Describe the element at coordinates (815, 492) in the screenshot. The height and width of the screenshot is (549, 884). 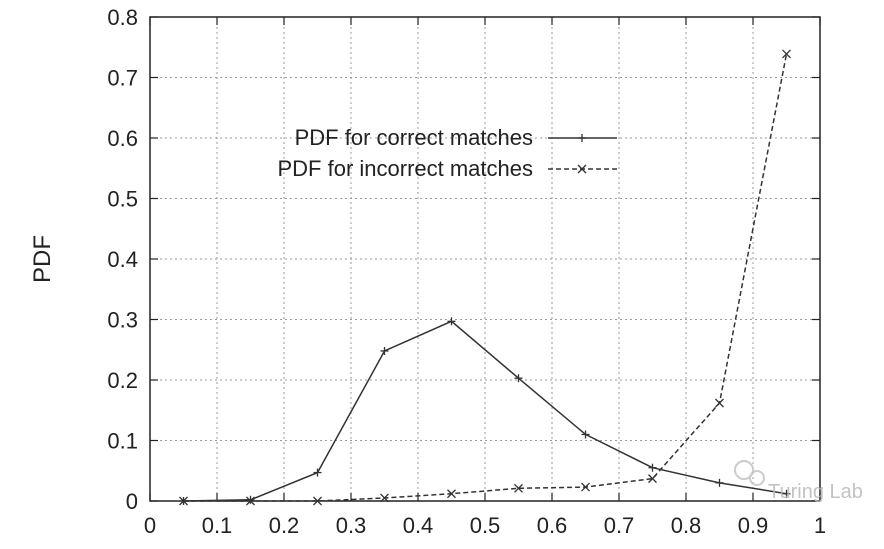
I see `watermark-text: Turing Lab` at that location.